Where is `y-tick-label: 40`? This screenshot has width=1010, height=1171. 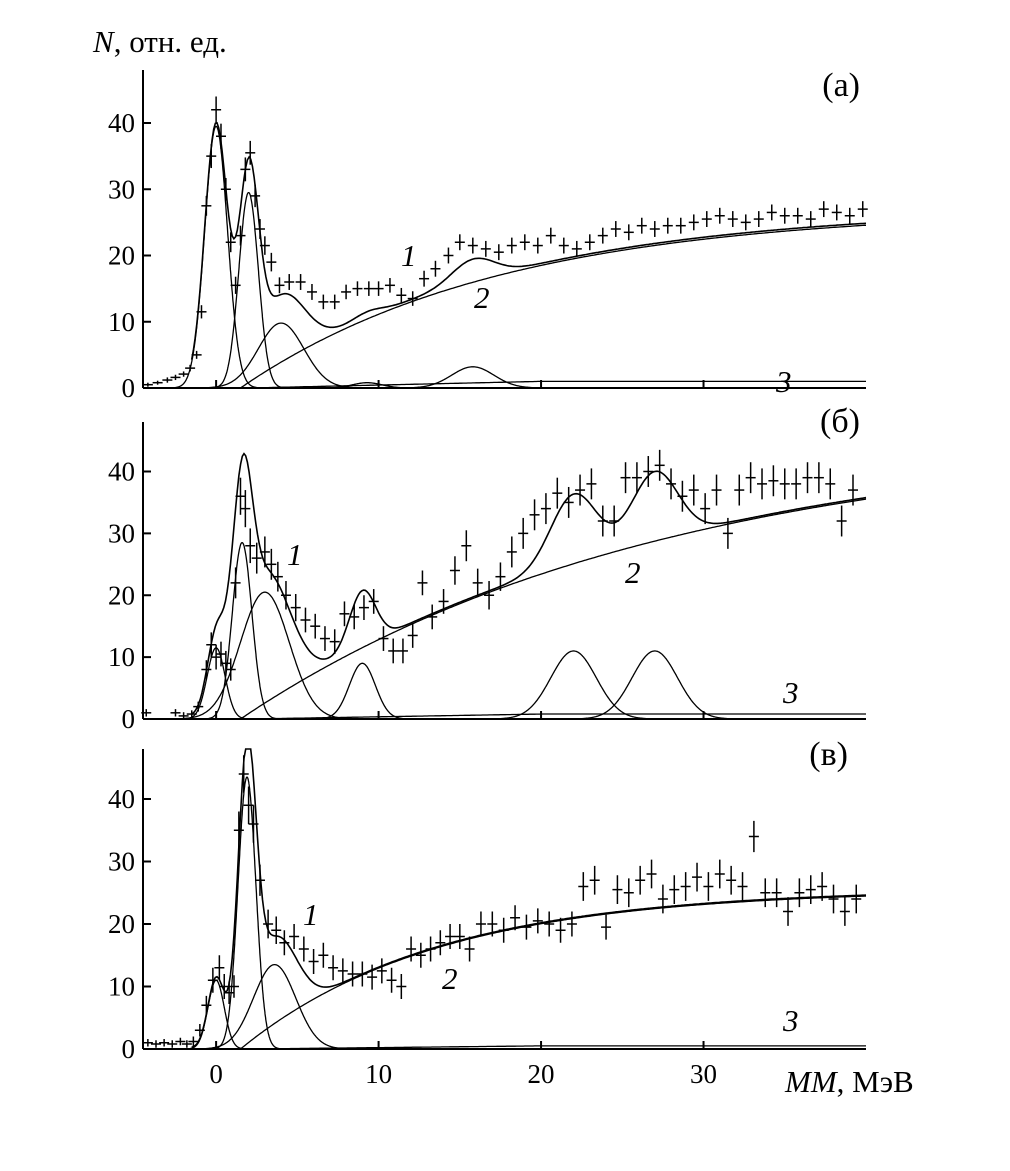
y-tick-label: 40 is located at coordinates (121, 123).